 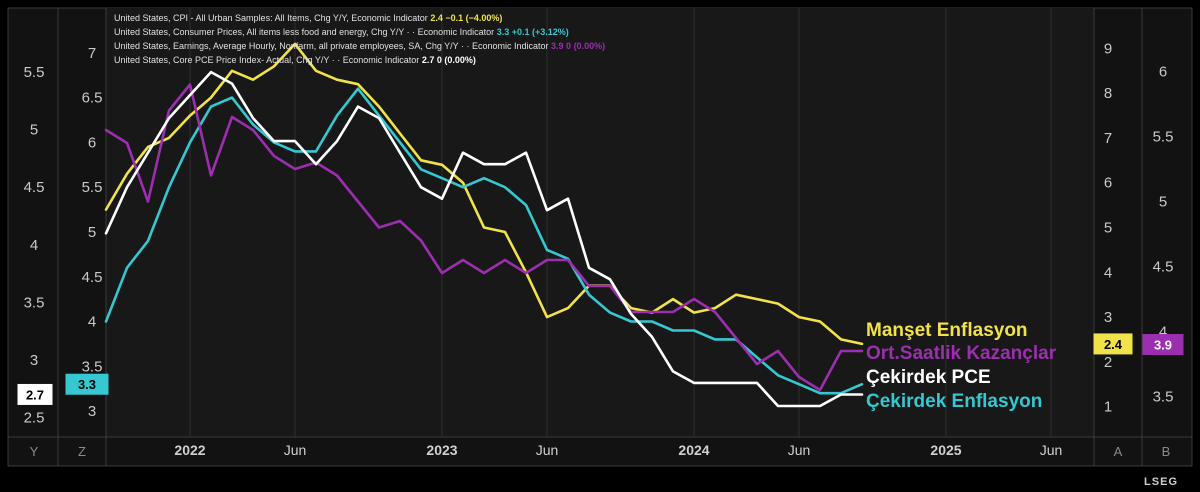 What do you see at coordinates (693, 450) in the screenshot?
I see `x-tick-label: 2024` at bounding box center [693, 450].